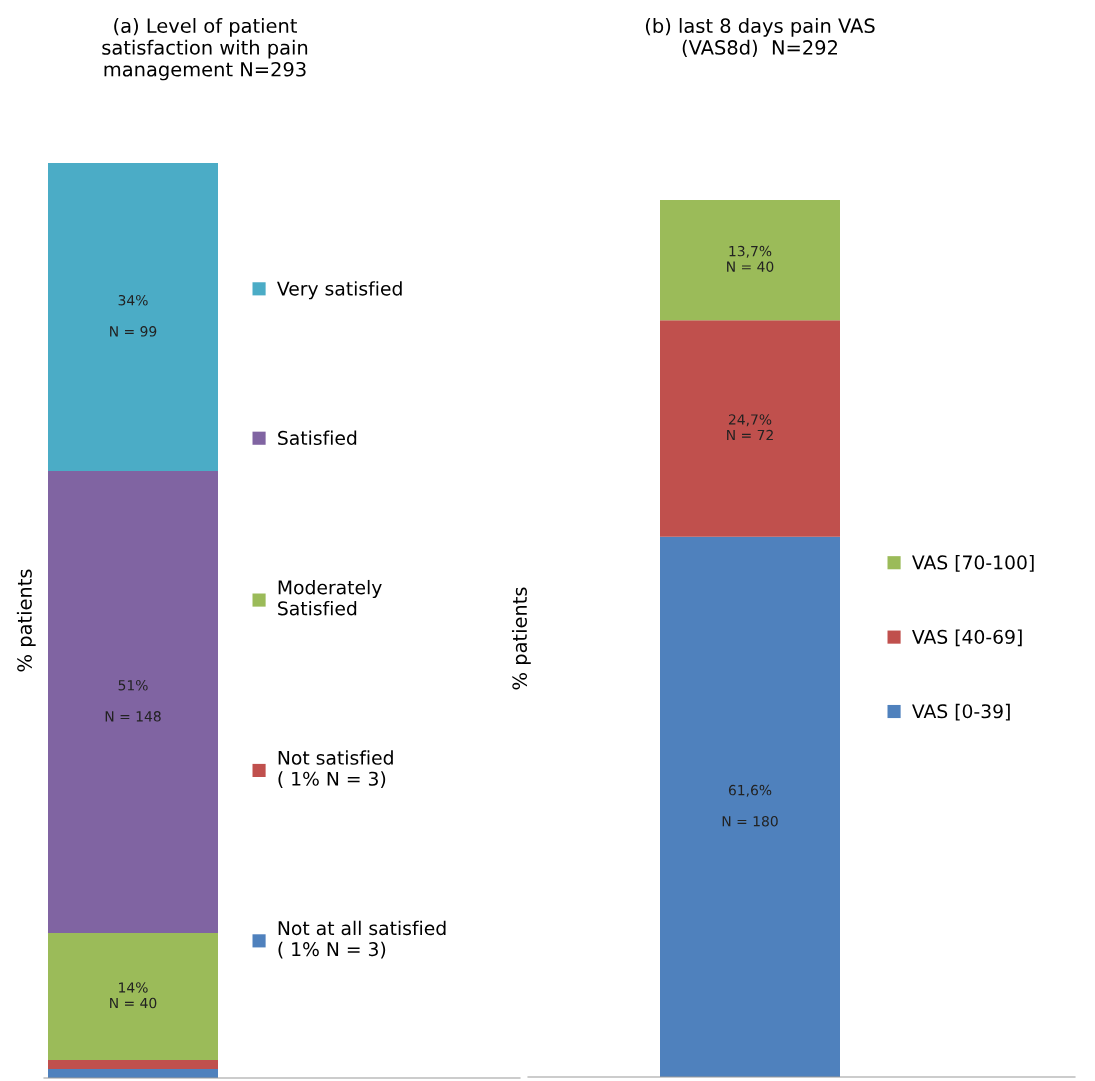  What do you see at coordinates (750, 805) in the screenshot?
I see `text: 61,6% N = 180` at bounding box center [750, 805].